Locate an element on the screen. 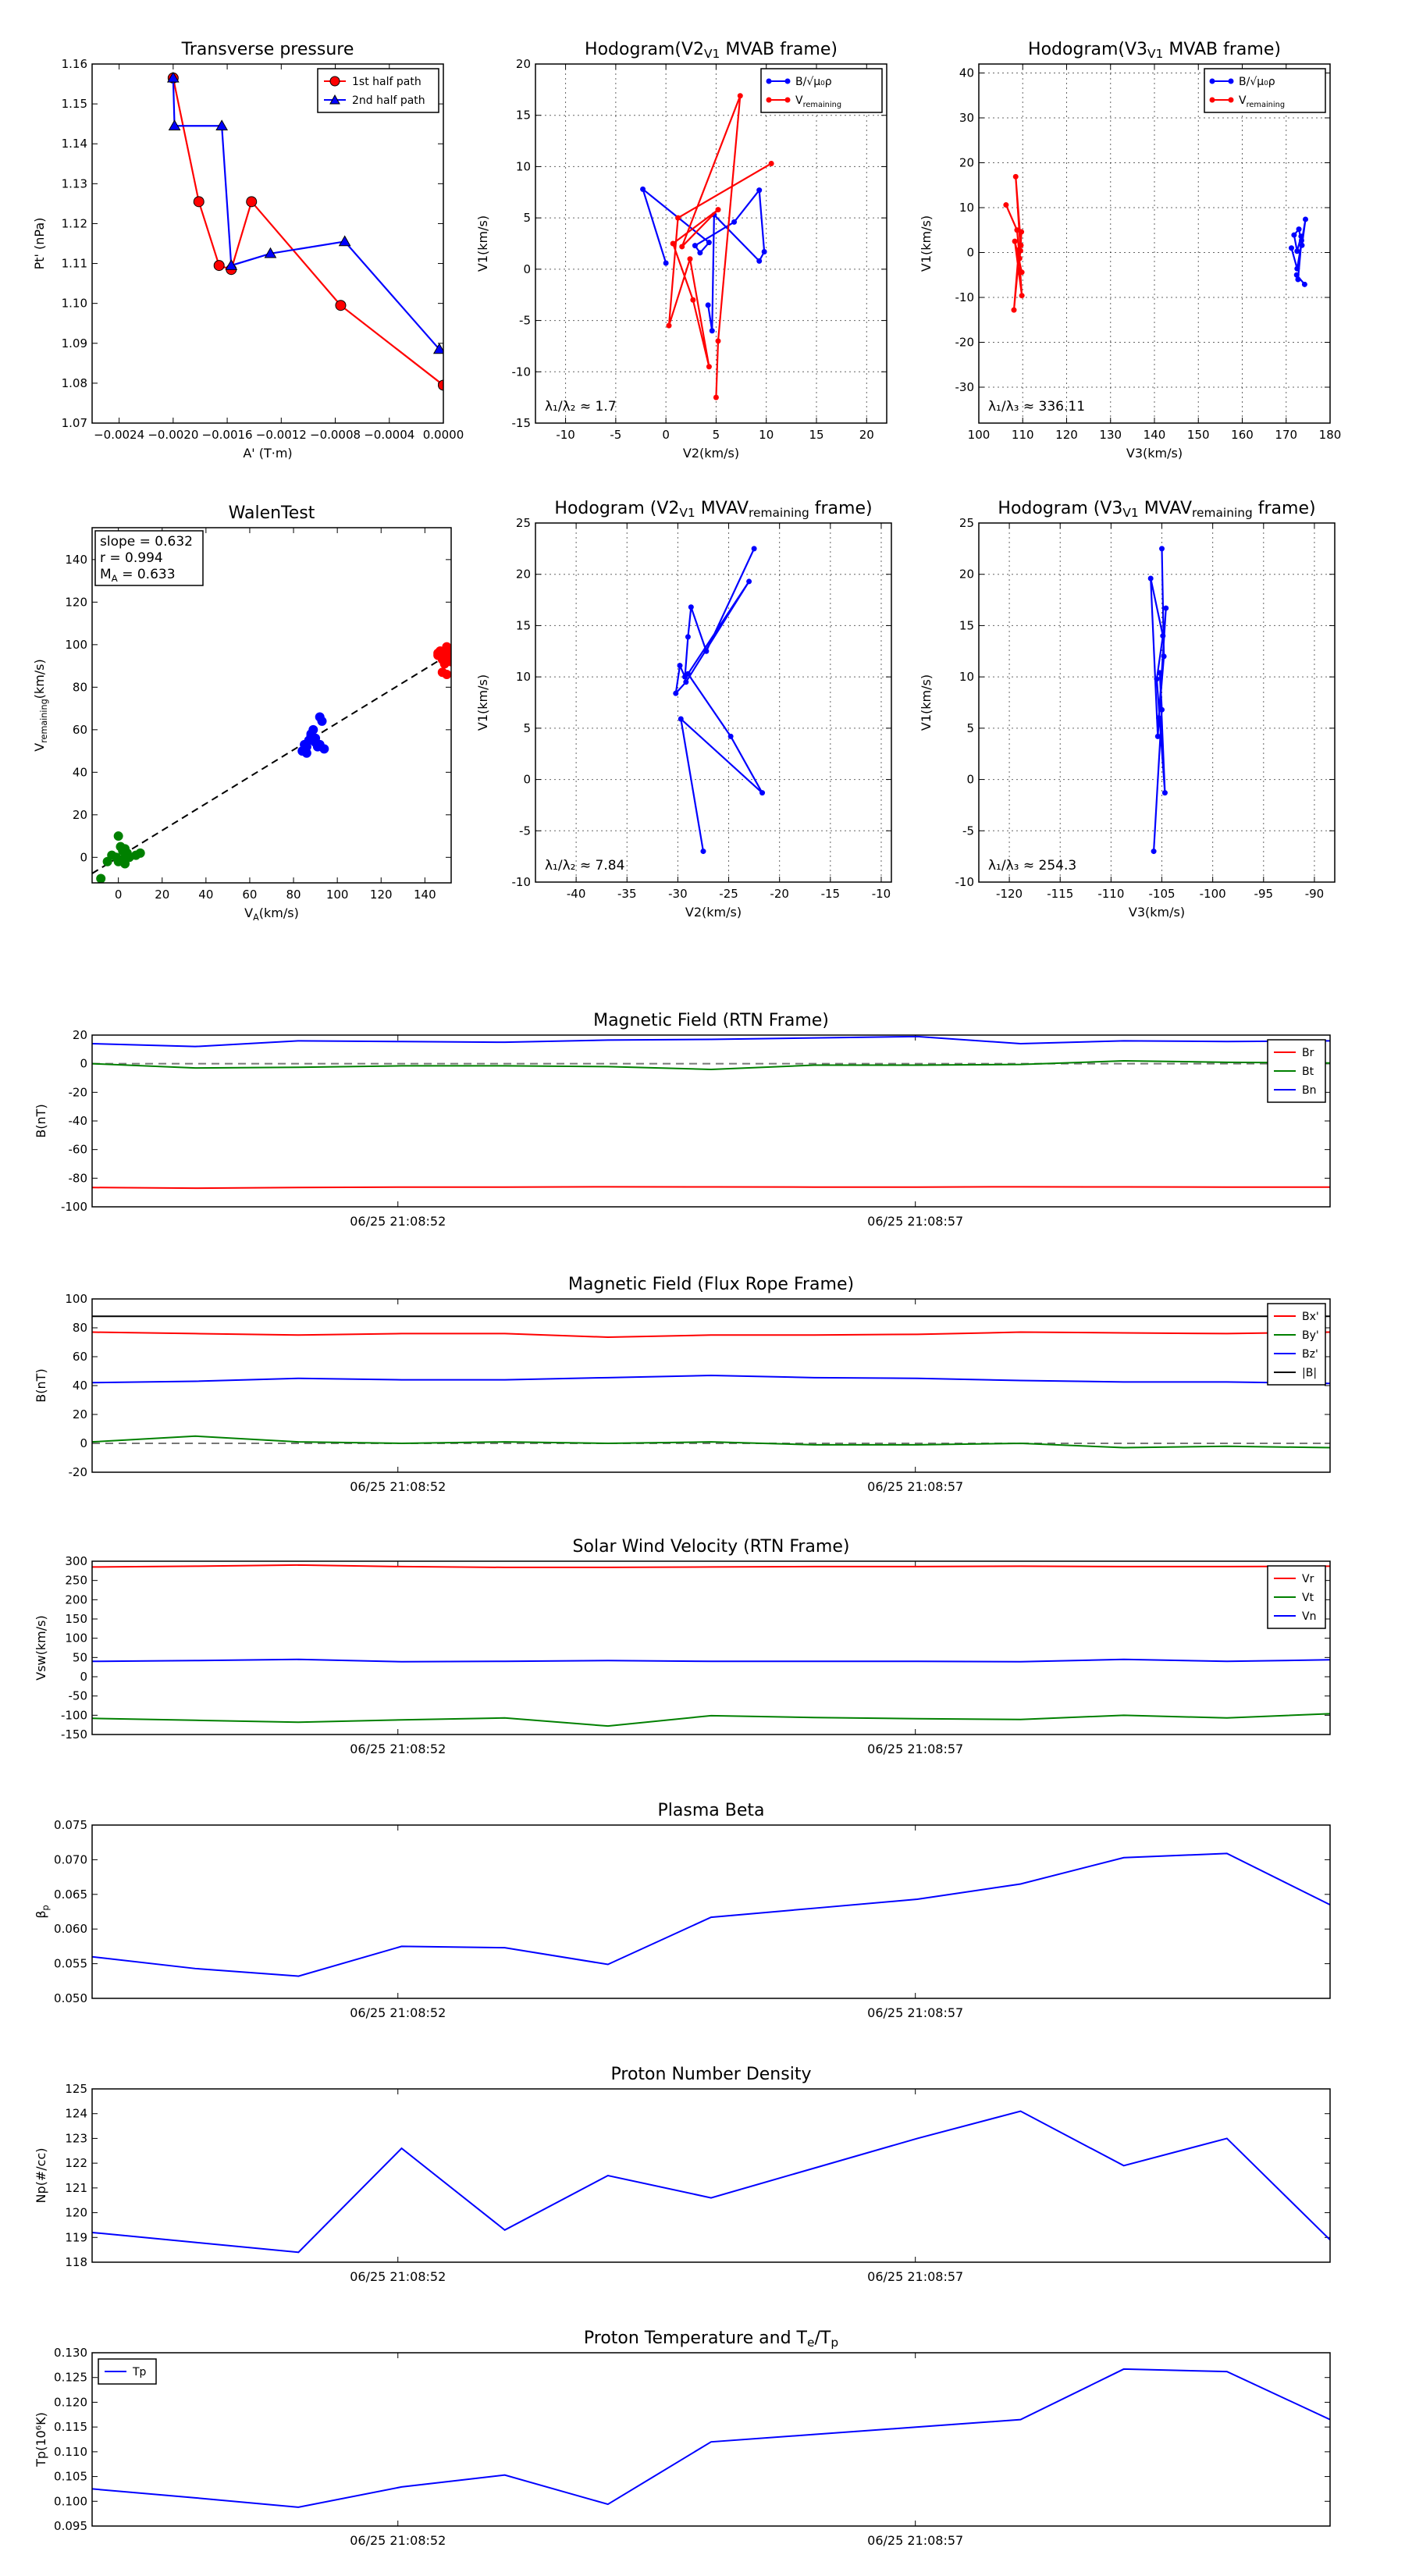 The image size is (1405, 2576). ytick-label: 25 is located at coordinates (523, 523).